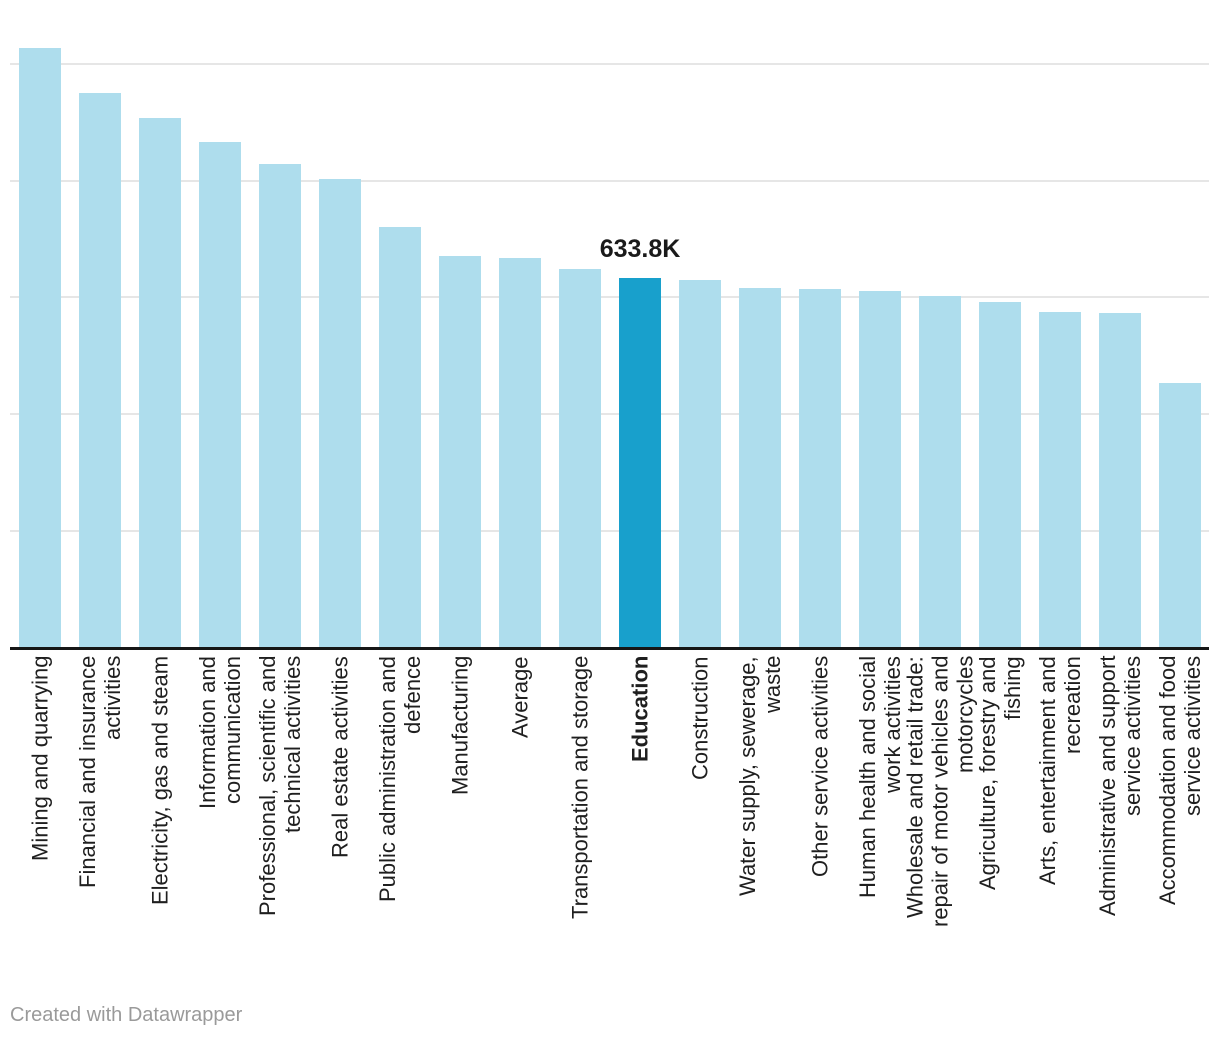  I want to click on x-axis-label-text: Public administration and defence, so click(400, 828).